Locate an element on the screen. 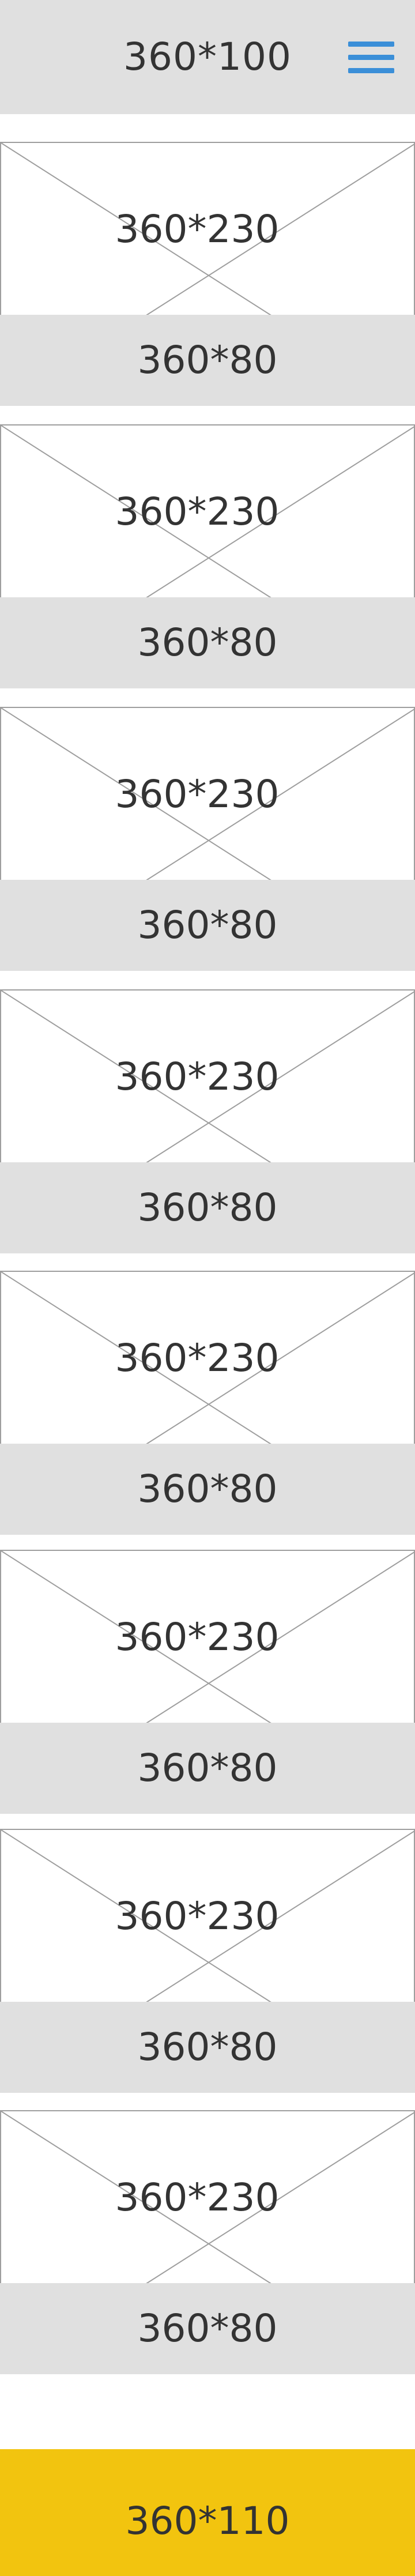 Image resolution: width=415 pixels, height=2576 pixels. footer-bar: 360*110 is located at coordinates (207, 2512).